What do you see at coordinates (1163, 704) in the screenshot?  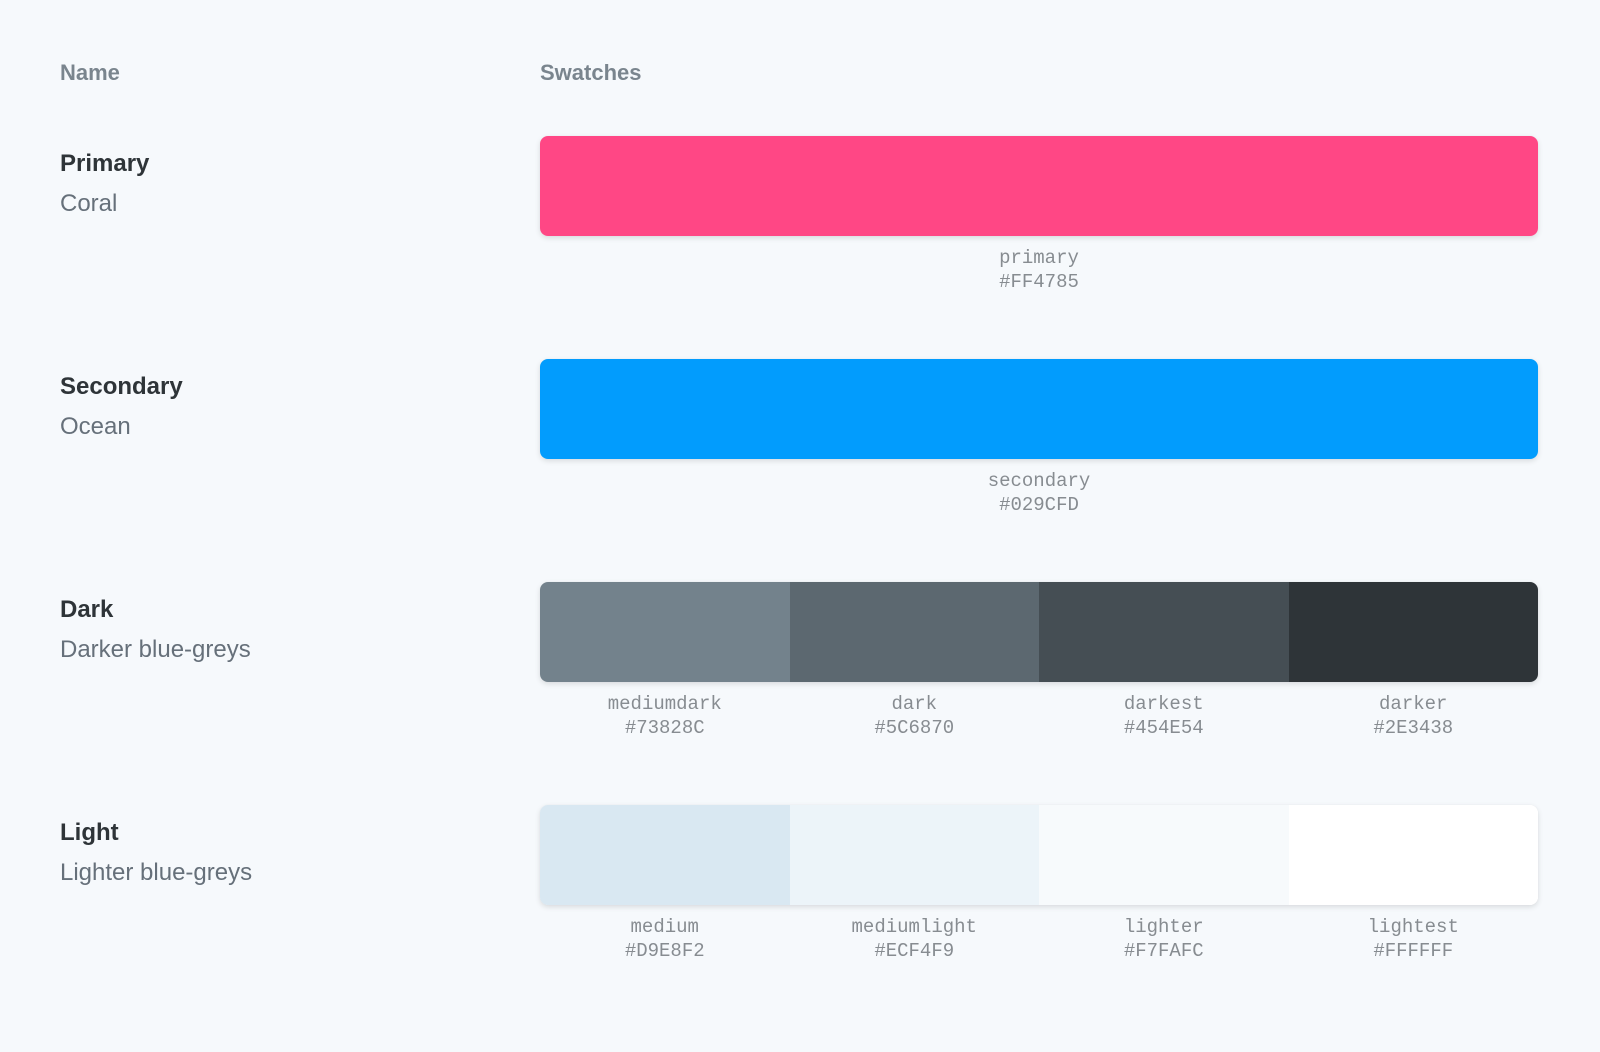 I see `swatch-name-label: darkest` at bounding box center [1163, 704].